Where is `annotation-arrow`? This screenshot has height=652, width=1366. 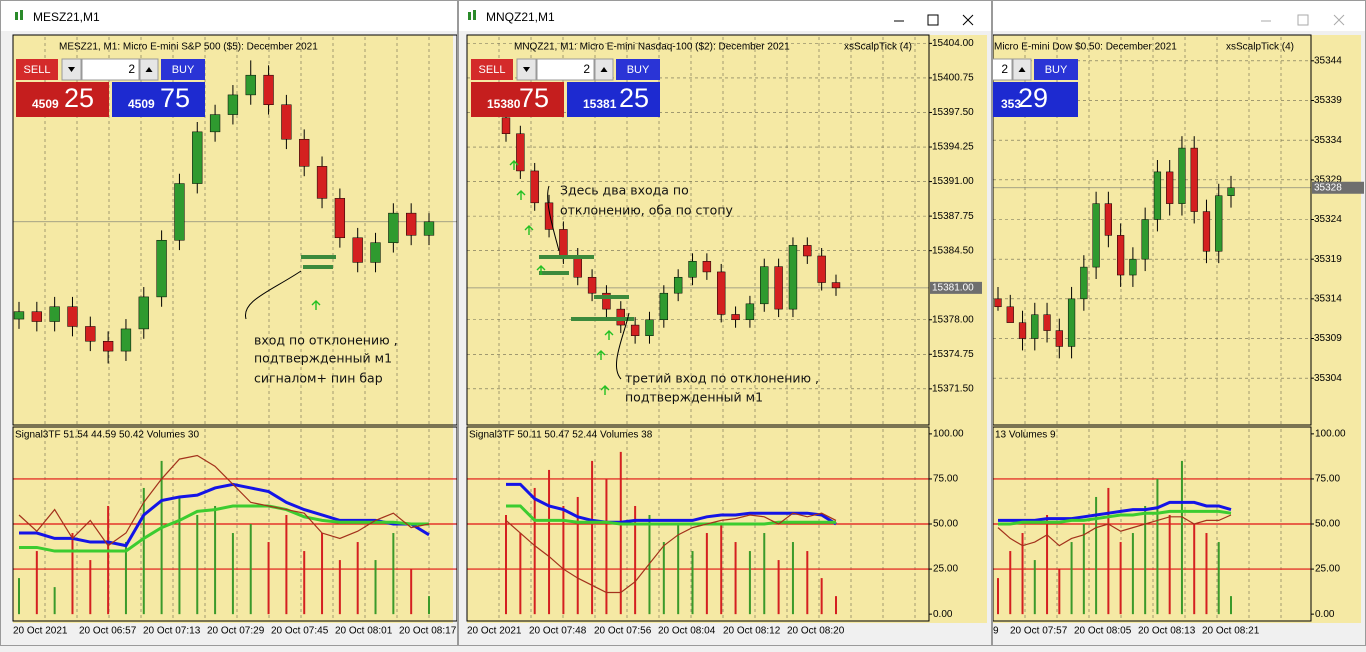
annotation-arrow is located at coordinates (623, 346).